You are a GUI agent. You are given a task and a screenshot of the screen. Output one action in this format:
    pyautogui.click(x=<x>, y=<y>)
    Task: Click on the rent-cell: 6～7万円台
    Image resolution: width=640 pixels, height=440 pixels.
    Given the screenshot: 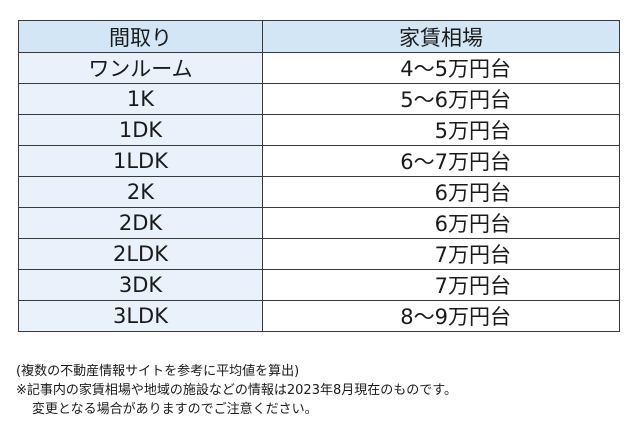 What is the action you would take?
    pyautogui.click(x=441, y=161)
    